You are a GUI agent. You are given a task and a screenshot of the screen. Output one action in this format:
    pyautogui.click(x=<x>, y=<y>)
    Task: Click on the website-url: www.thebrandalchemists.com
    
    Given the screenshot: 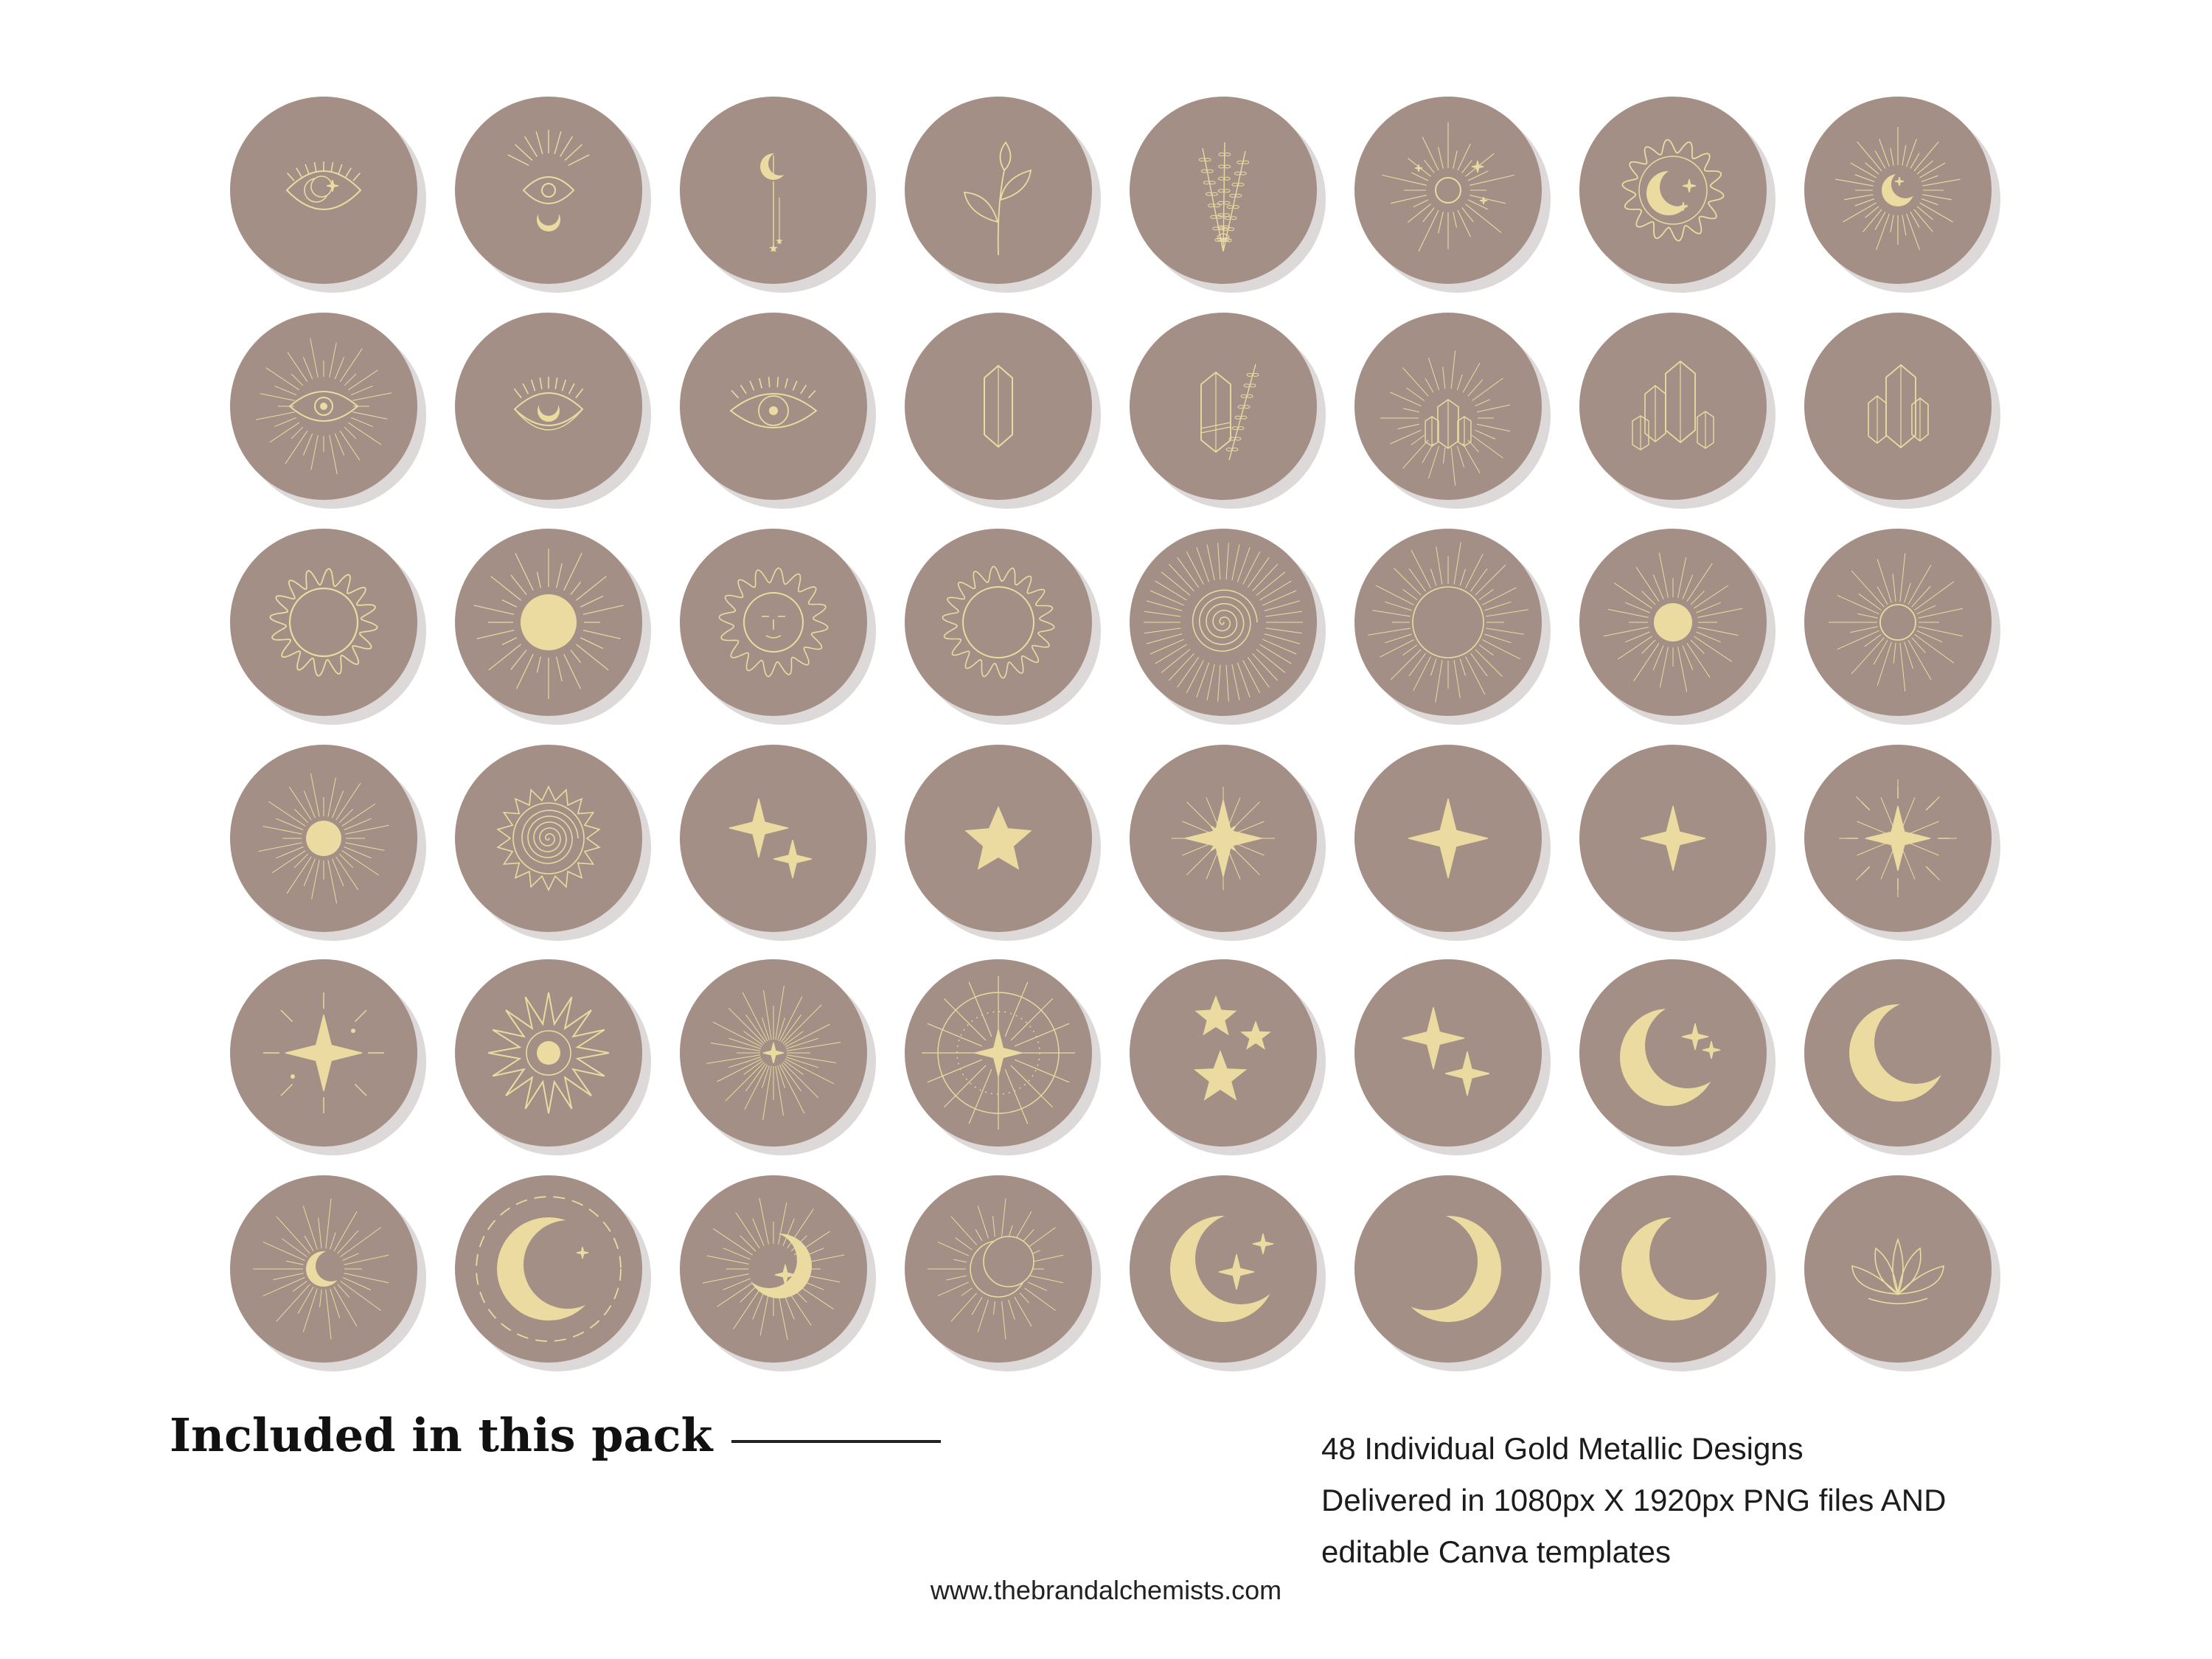 What is the action you would take?
    pyautogui.click(x=1106, y=1590)
    